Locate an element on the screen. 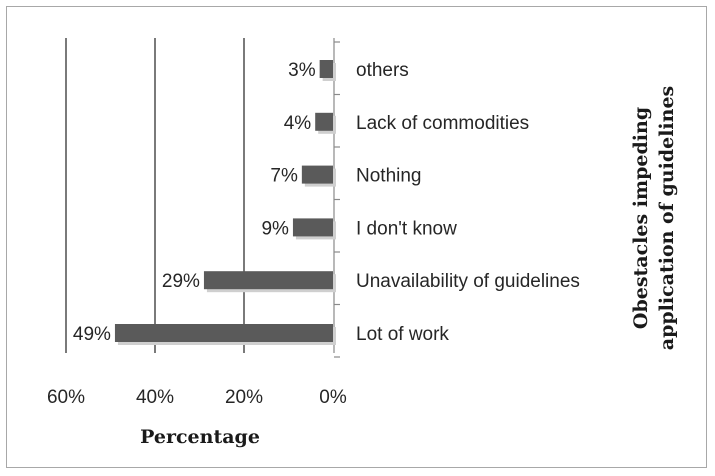 Image resolution: width=715 pixels, height=476 pixels. data-label-2: 9% is located at coordinates (275, 228).